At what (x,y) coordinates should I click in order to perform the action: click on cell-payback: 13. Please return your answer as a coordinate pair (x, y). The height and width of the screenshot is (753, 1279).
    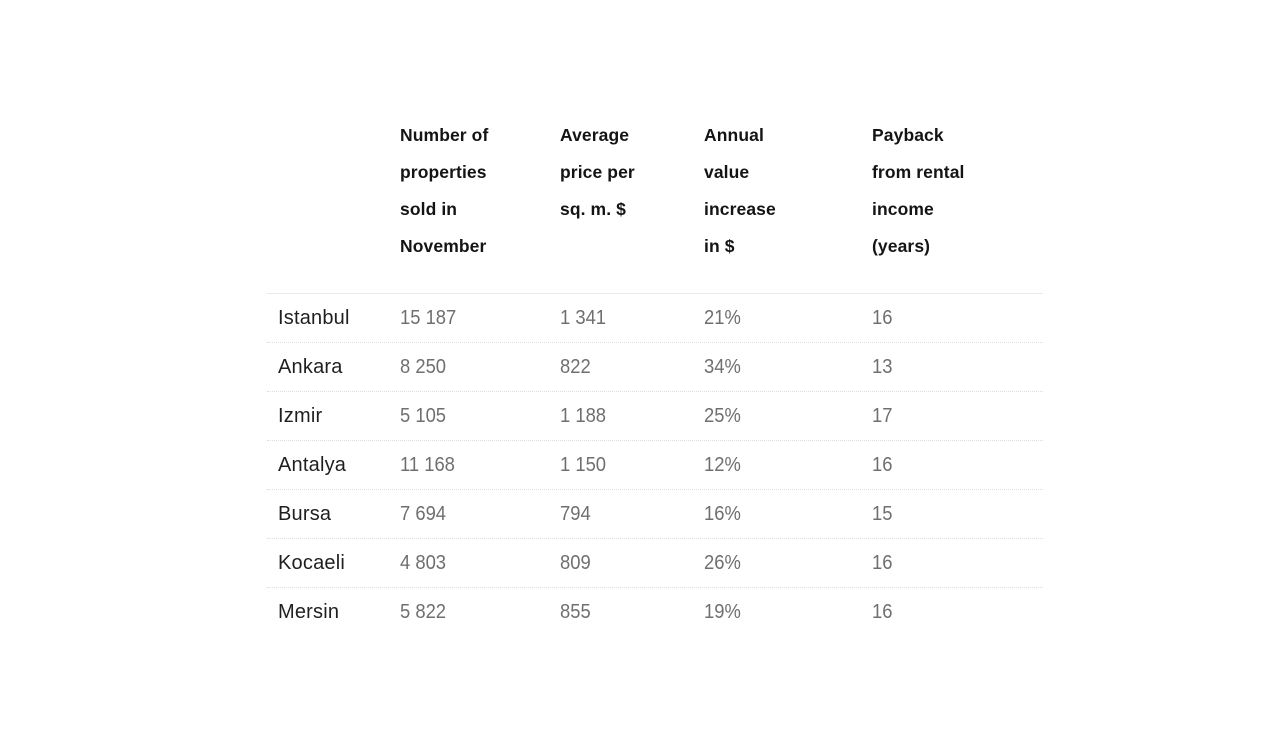
    Looking at the image, I should click on (957, 367).